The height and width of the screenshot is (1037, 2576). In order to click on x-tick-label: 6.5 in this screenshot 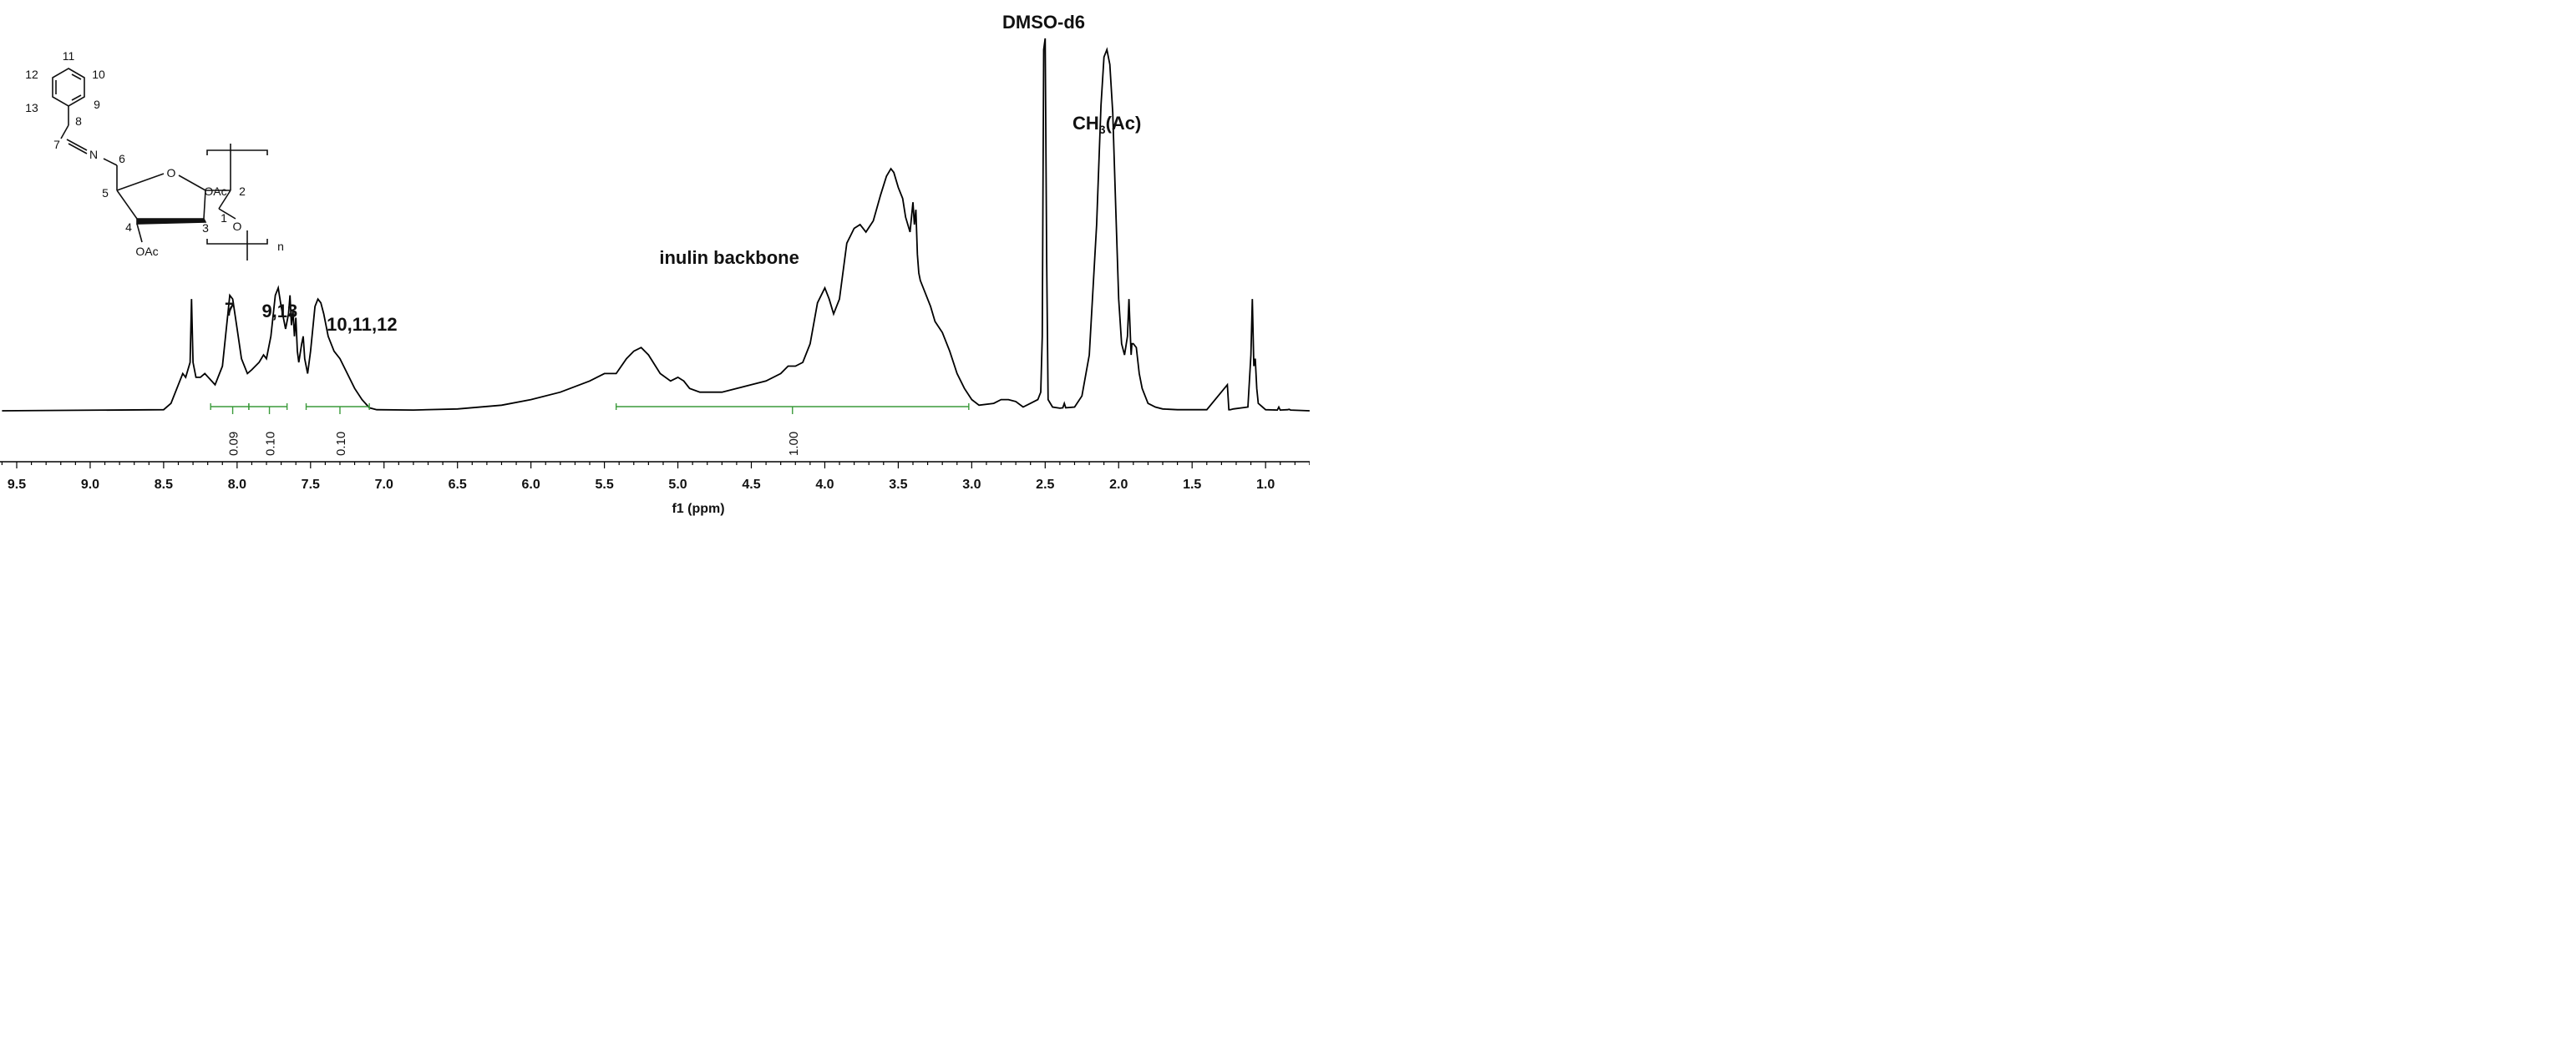, I will do `click(458, 485)`.